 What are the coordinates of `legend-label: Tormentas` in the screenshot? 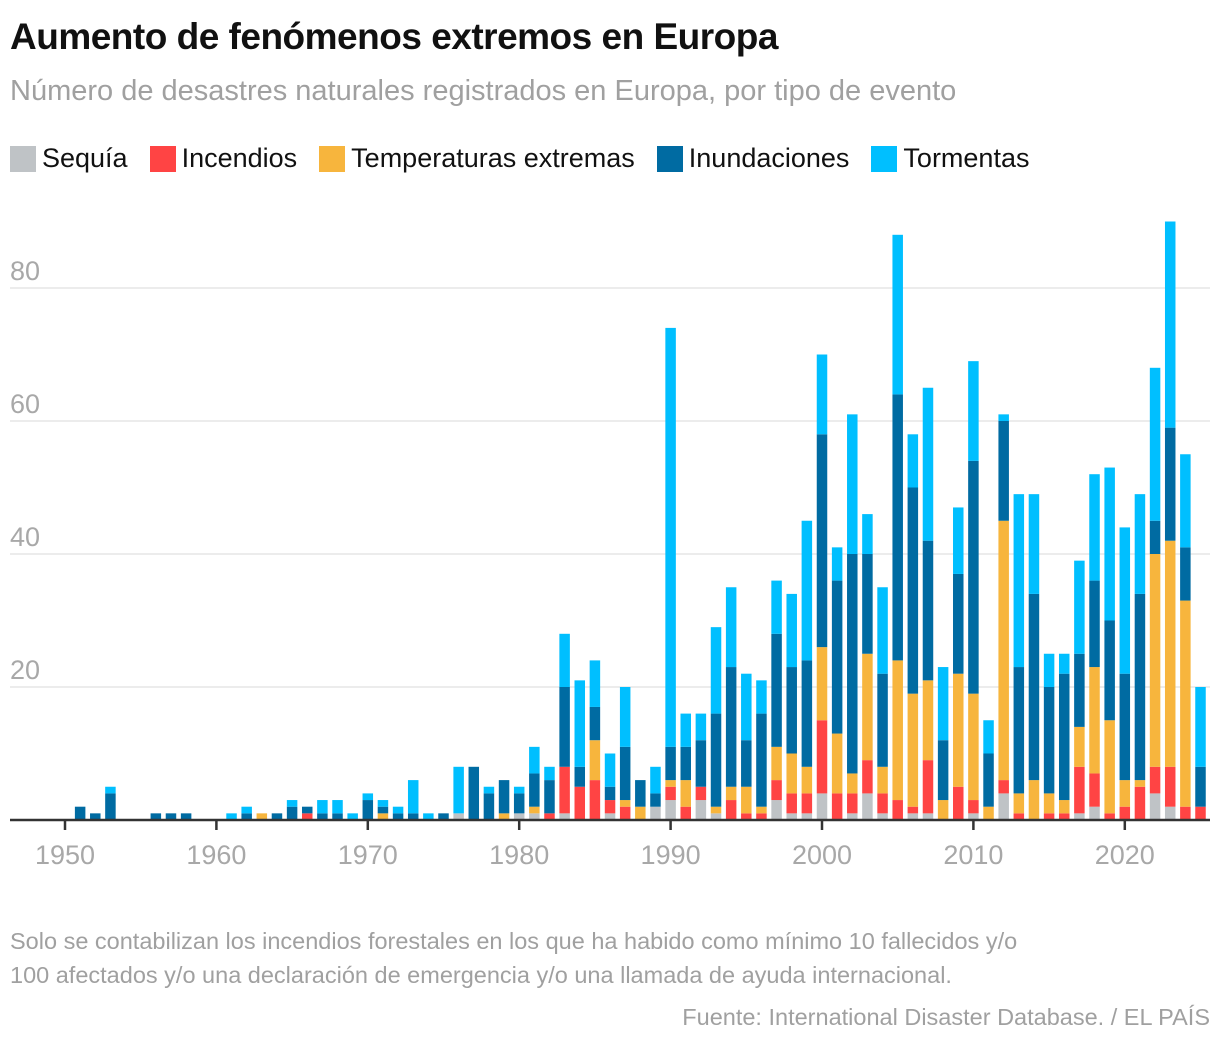 It's located at (966, 158).